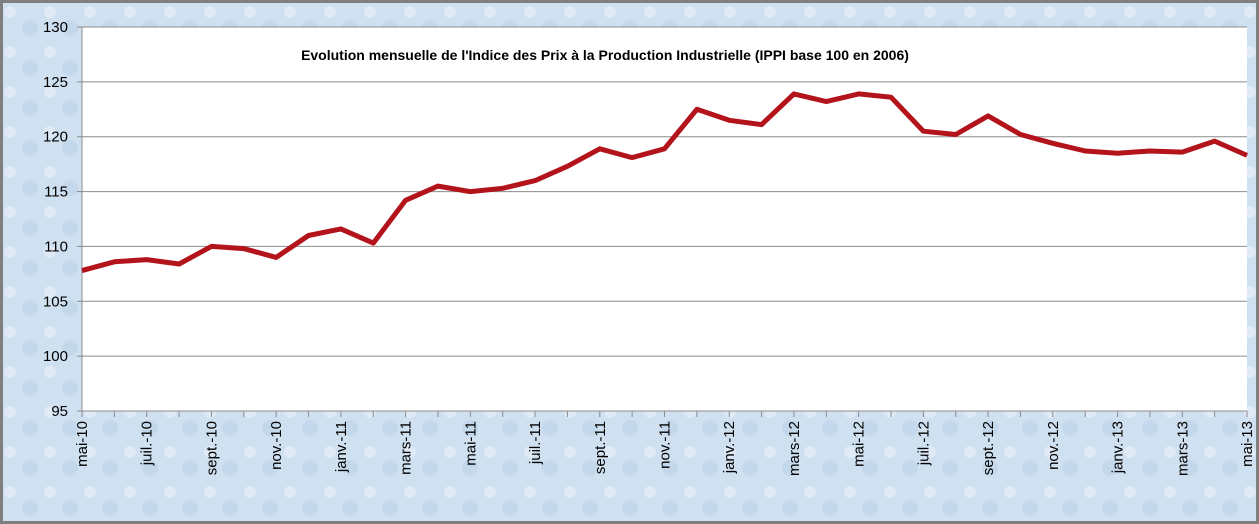 The image size is (1259, 524). Describe the element at coordinates (341, 447) in the screenshot. I see `x-tick-label: janv.-11` at that location.